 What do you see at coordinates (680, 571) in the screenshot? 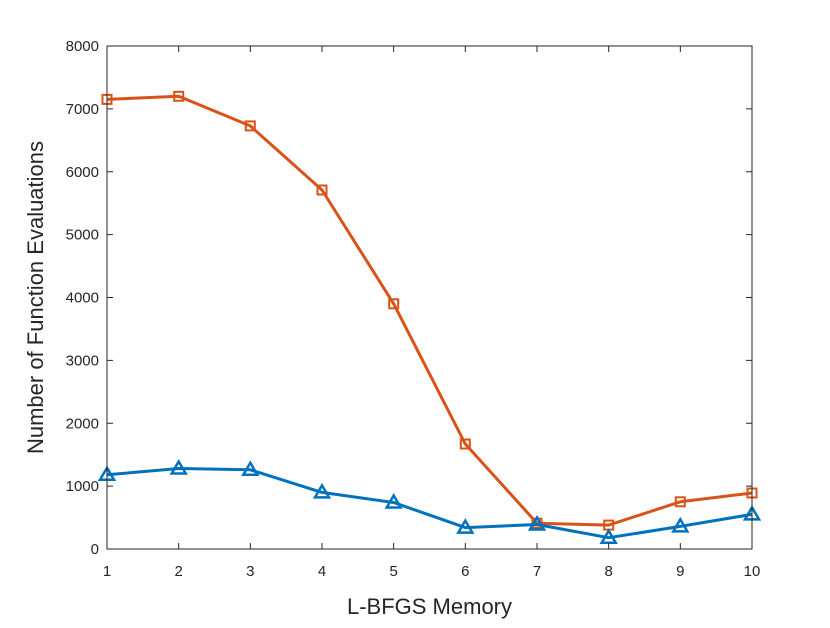
I see `x-tick-label: 9` at bounding box center [680, 571].